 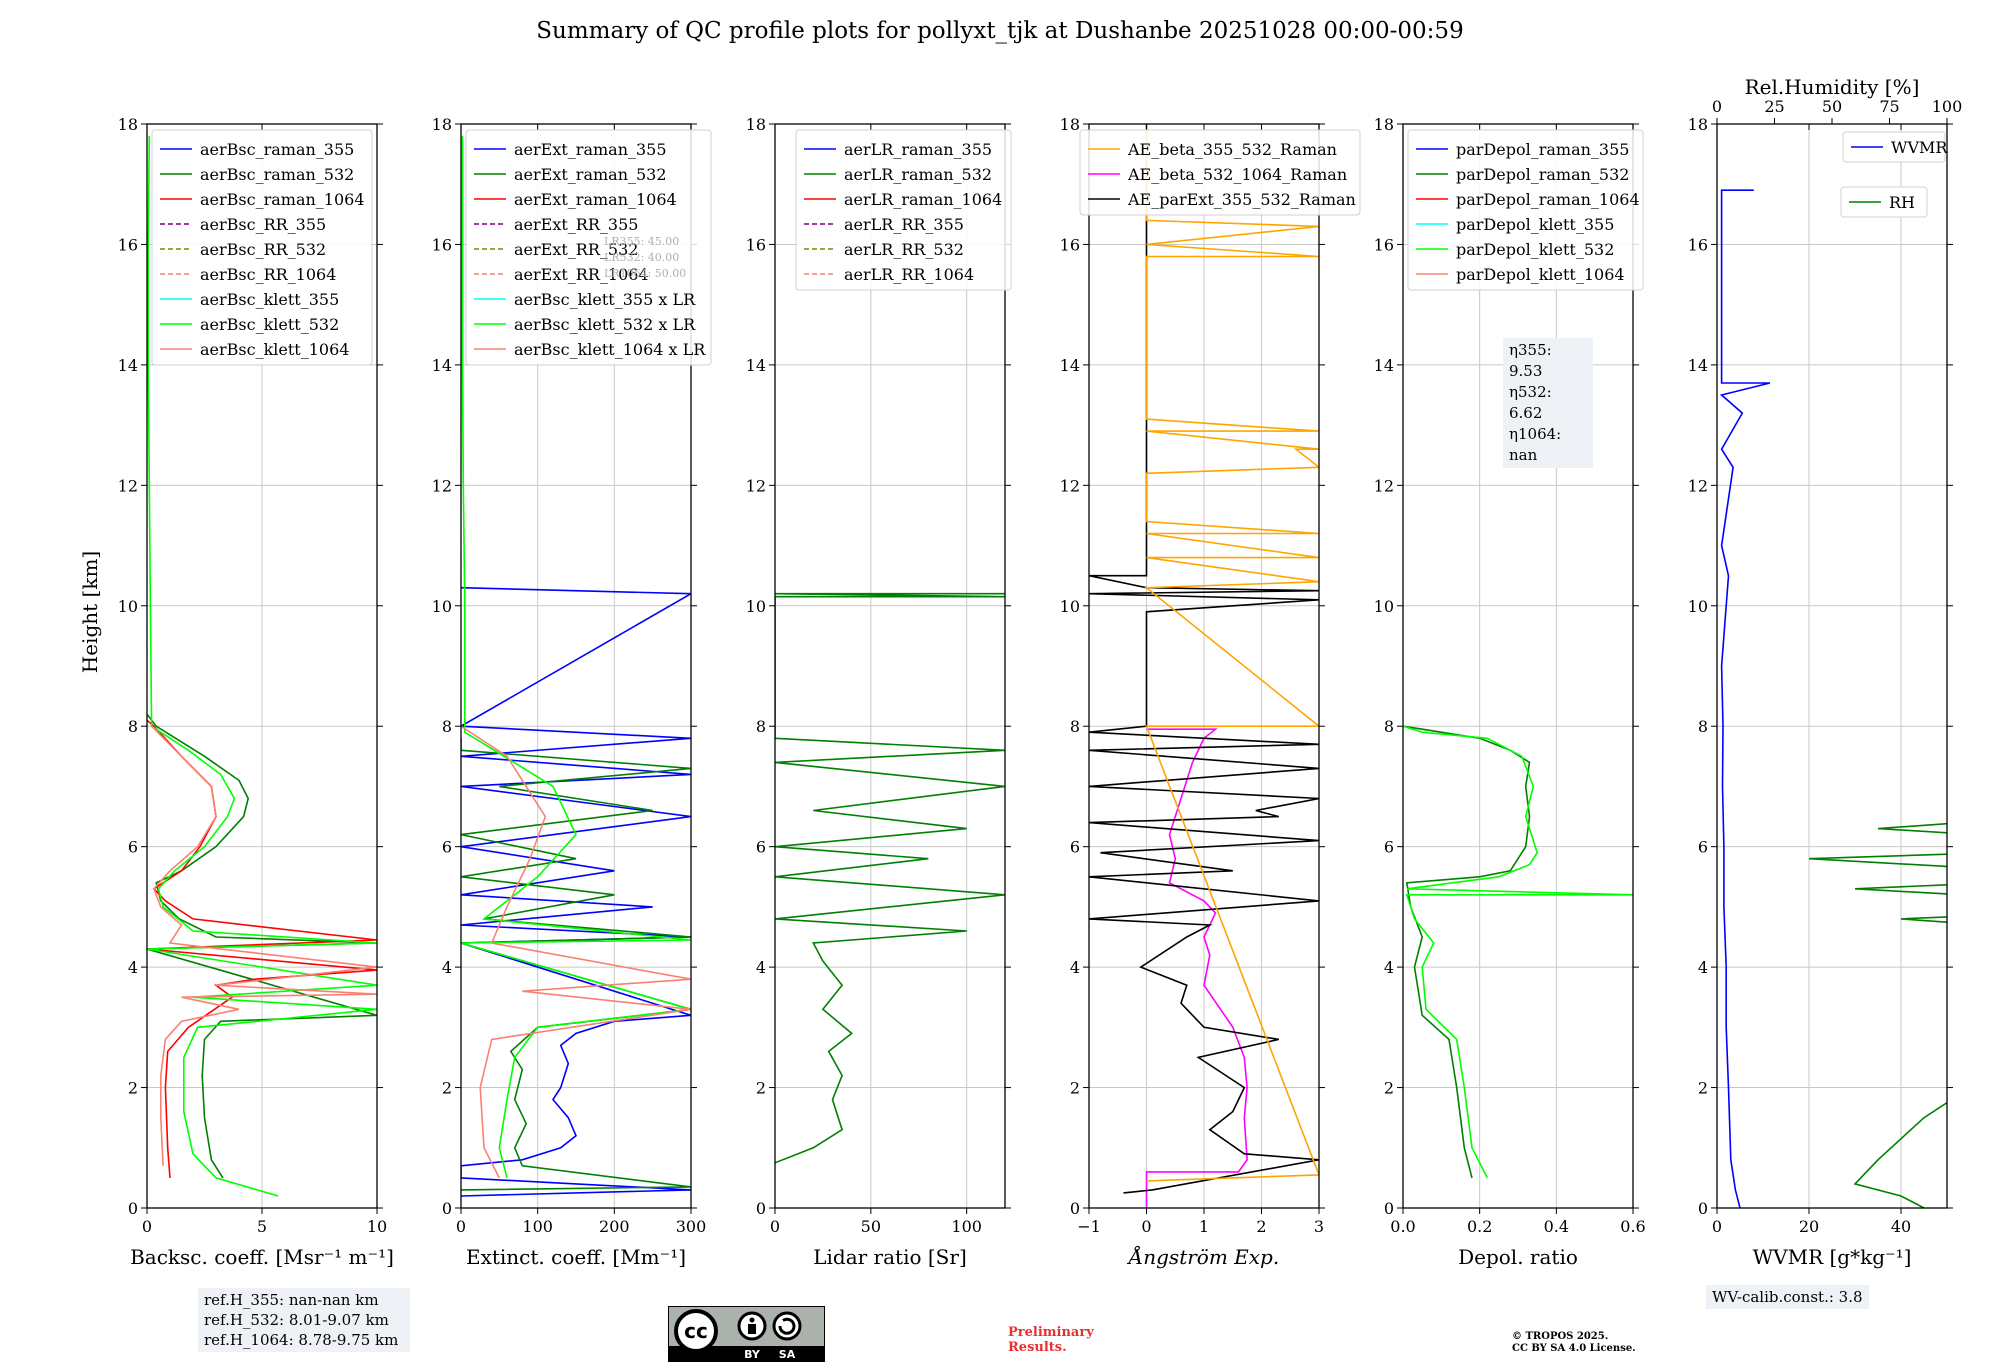 What do you see at coordinates (262, 1257) in the screenshot?
I see `x-axis-label: Backsc. coeff. [Msr⁻¹ m⁻¹]` at bounding box center [262, 1257].